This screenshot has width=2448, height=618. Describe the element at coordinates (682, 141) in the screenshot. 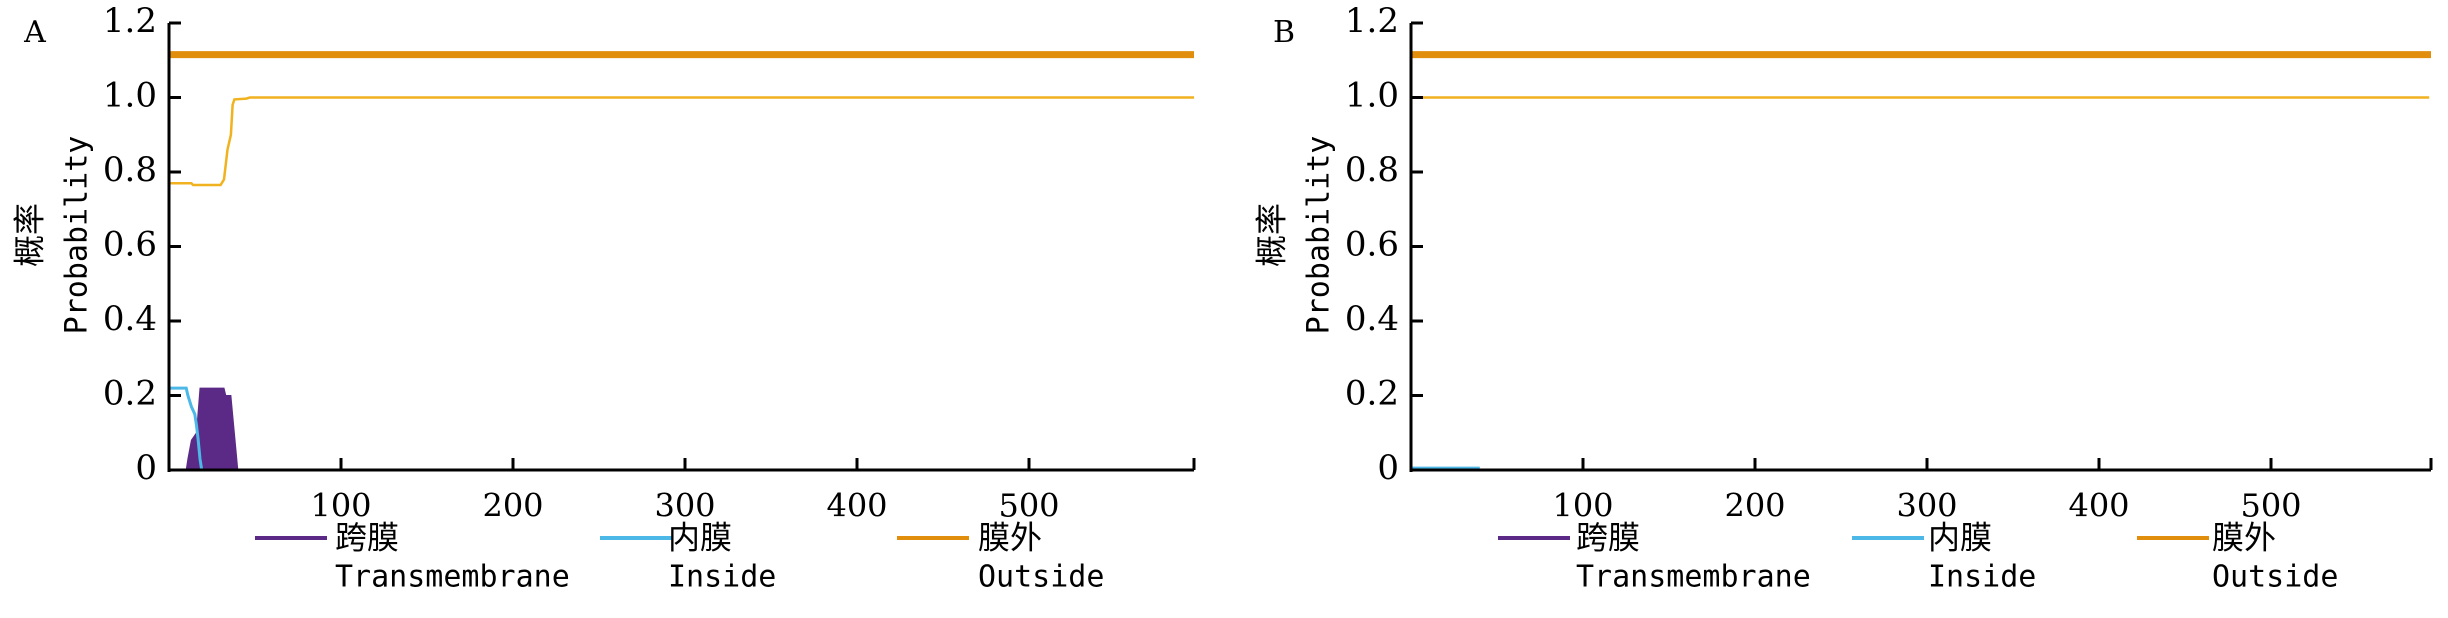

I see `series-outside-line` at that location.